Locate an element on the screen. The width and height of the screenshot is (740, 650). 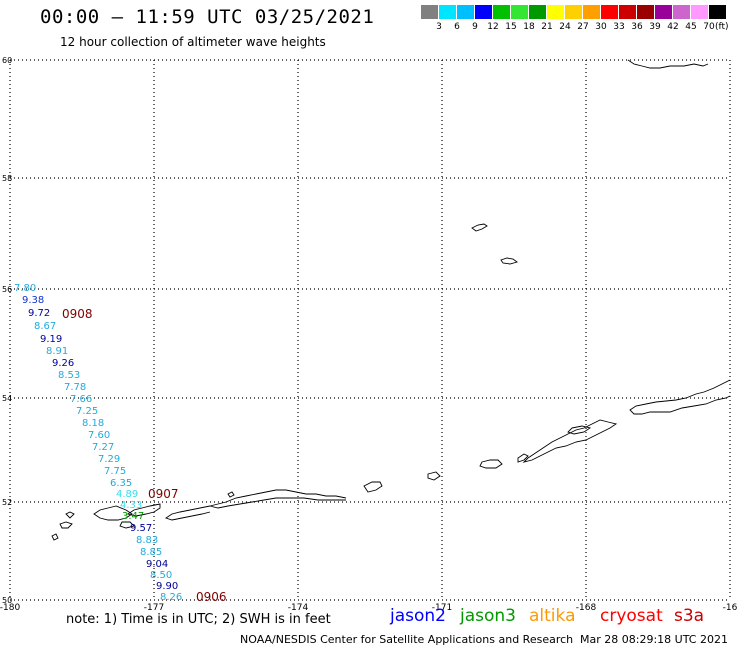
longitude-label: -171 is located at coordinates (442, 608).